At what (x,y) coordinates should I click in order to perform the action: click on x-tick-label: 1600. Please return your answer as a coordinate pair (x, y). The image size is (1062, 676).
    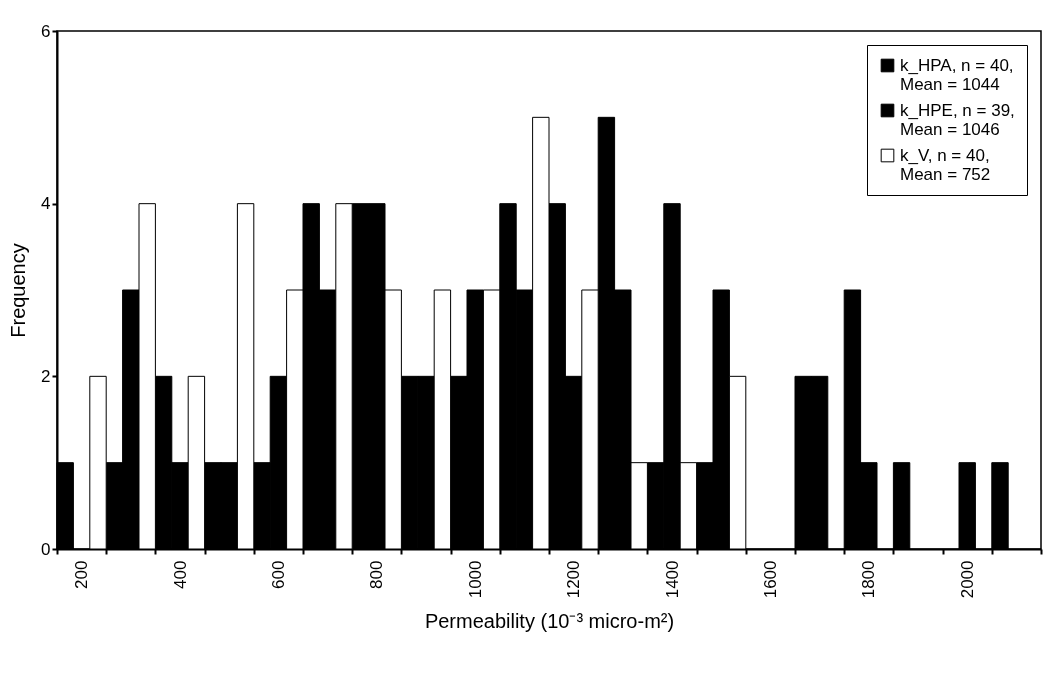
    Looking at the image, I should click on (770, 579).